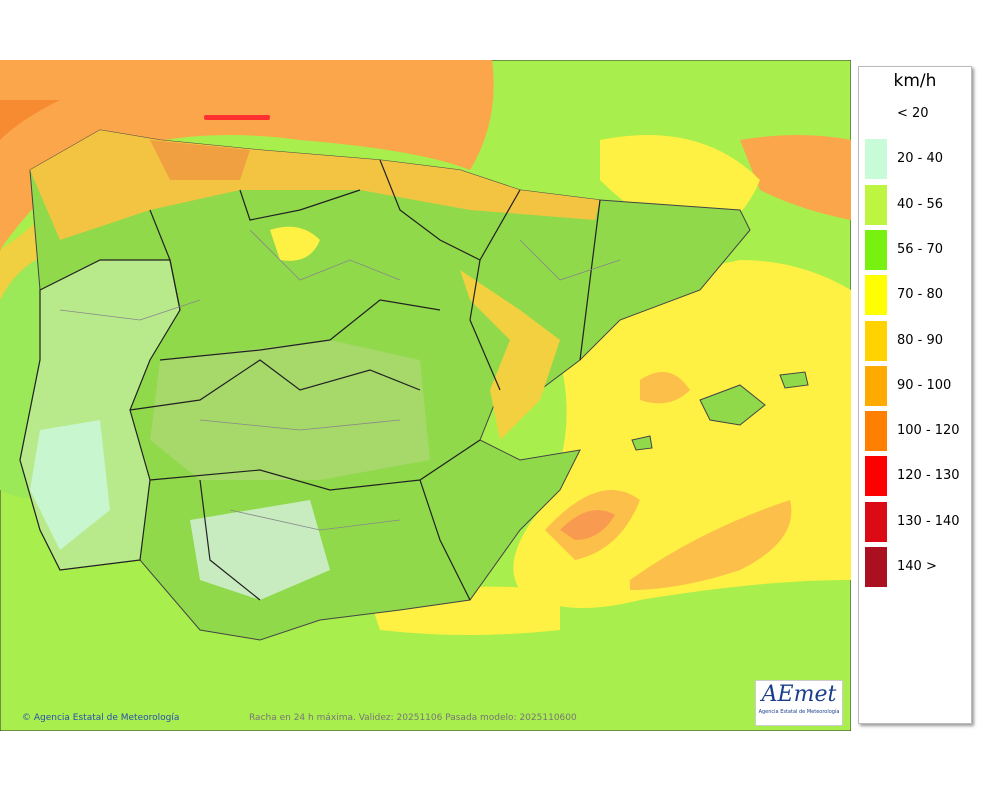 The width and height of the screenshot is (1000, 790). Describe the element at coordinates (915, 81) in the screenshot. I see `legend-title: km/h` at that location.